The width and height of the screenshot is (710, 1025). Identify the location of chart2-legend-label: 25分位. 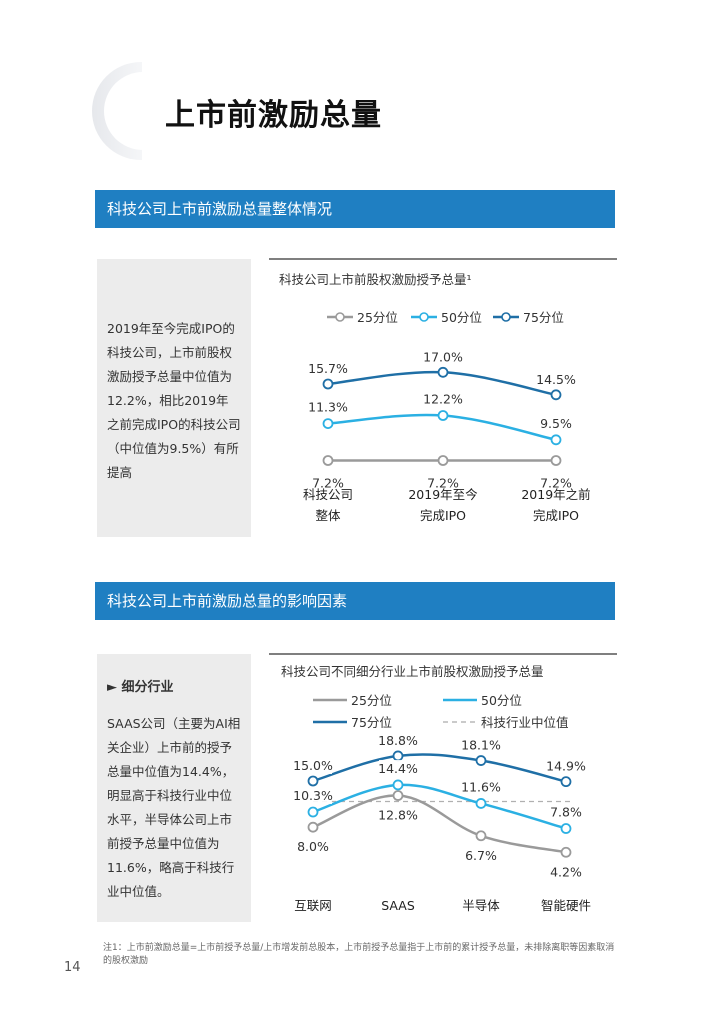
(371, 700).